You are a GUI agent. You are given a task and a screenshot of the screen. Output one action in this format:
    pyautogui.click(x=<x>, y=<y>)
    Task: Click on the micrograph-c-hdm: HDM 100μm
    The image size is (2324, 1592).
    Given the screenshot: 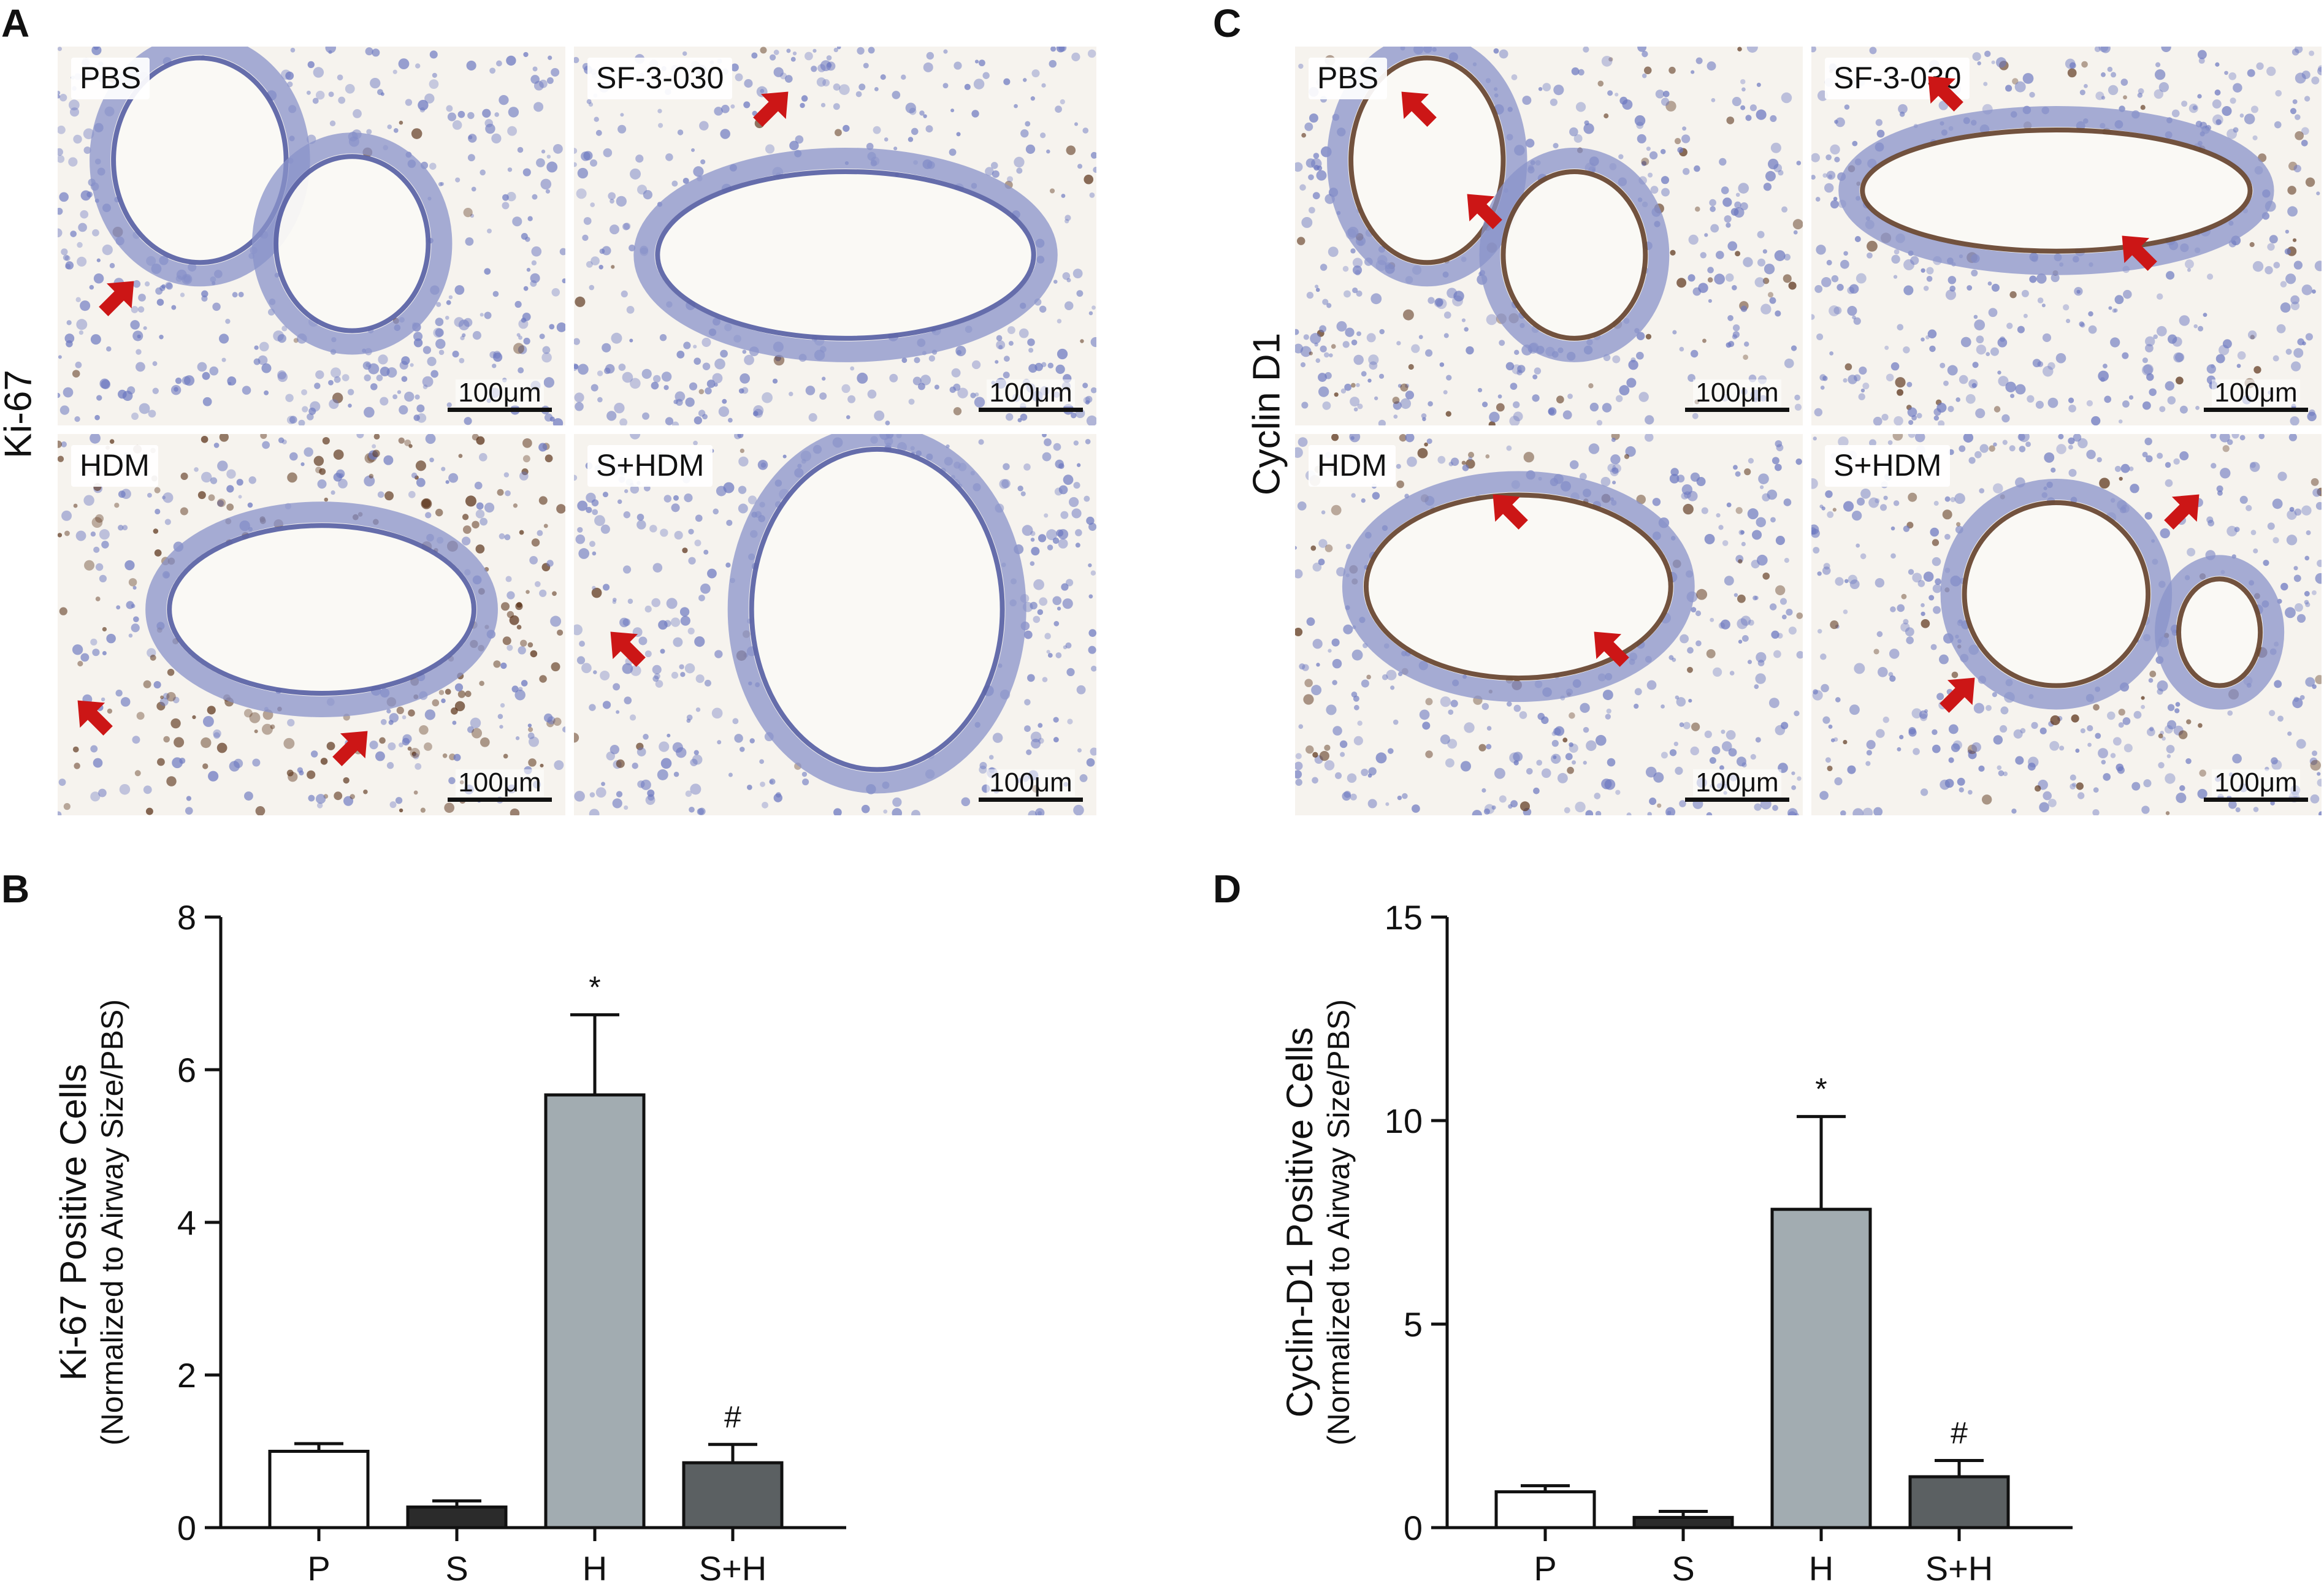 What is the action you would take?
    pyautogui.click(x=1549, y=625)
    